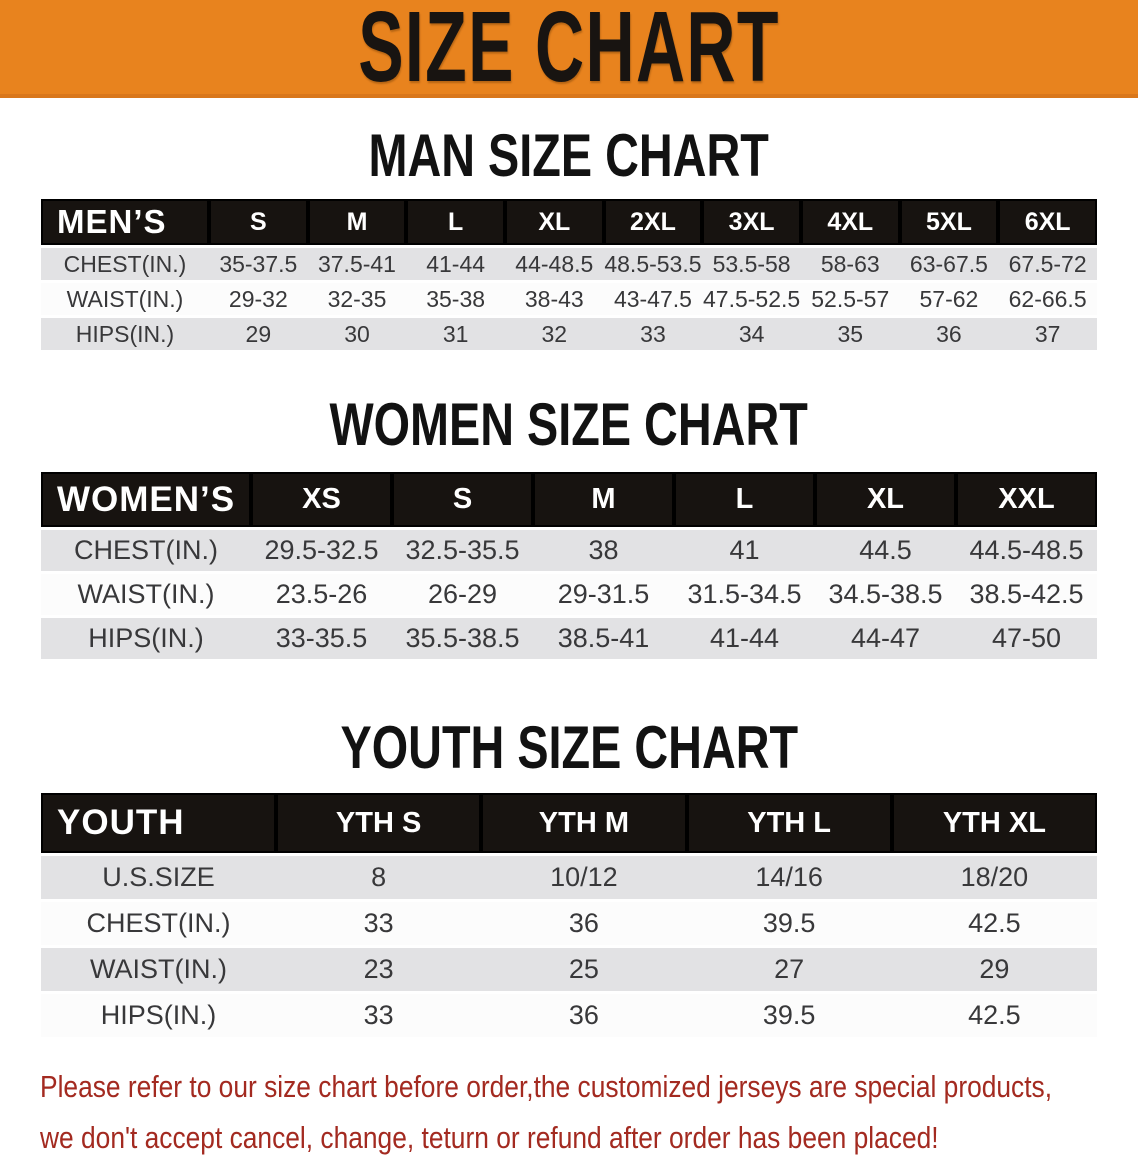 This screenshot has height=1166, width=1138. Describe the element at coordinates (850, 263) in the screenshot. I see `size-value-cell: 58-63` at that location.